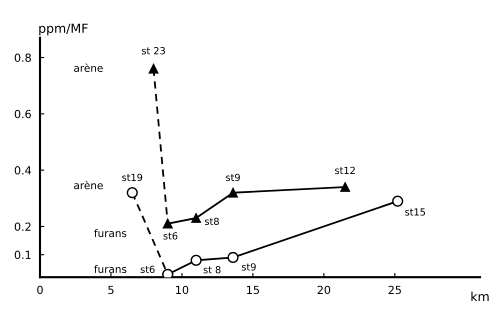  What do you see at coordinates (480, 297) in the screenshot?
I see `x-axis-title: km` at bounding box center [480, 297].